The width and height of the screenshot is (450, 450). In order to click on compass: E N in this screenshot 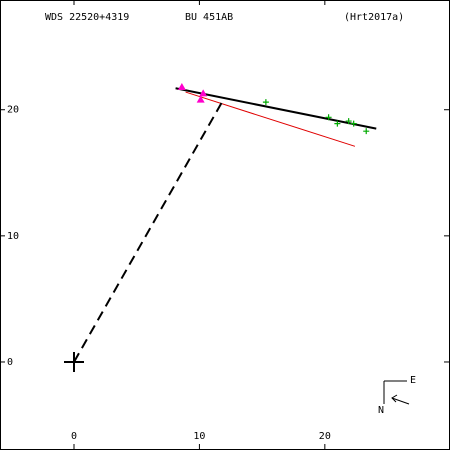, I will do `click(397, 395)`.